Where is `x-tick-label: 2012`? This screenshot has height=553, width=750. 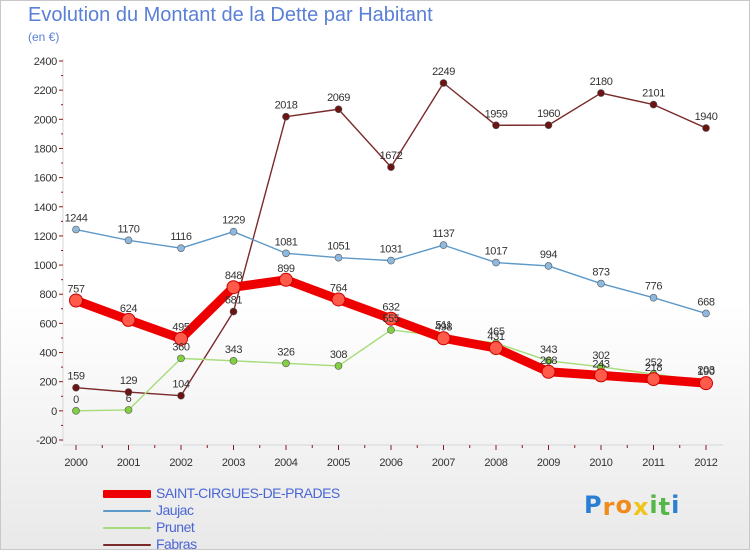
x-tick-label: 2012 is located at coordinates (705, 463).